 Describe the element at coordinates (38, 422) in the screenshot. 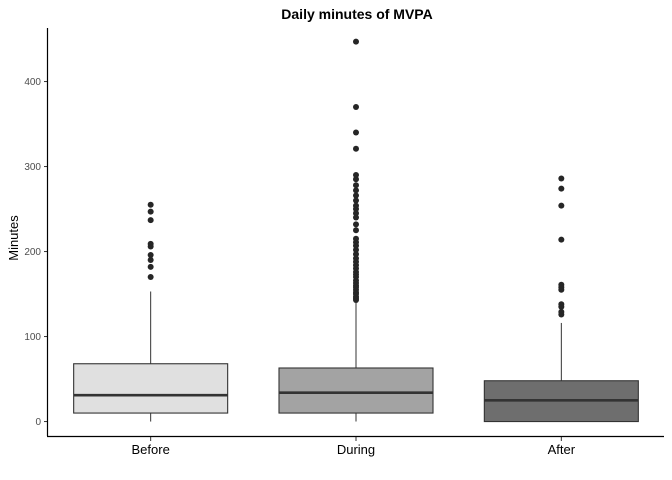

I see `y-tick-label: 0` at that location.